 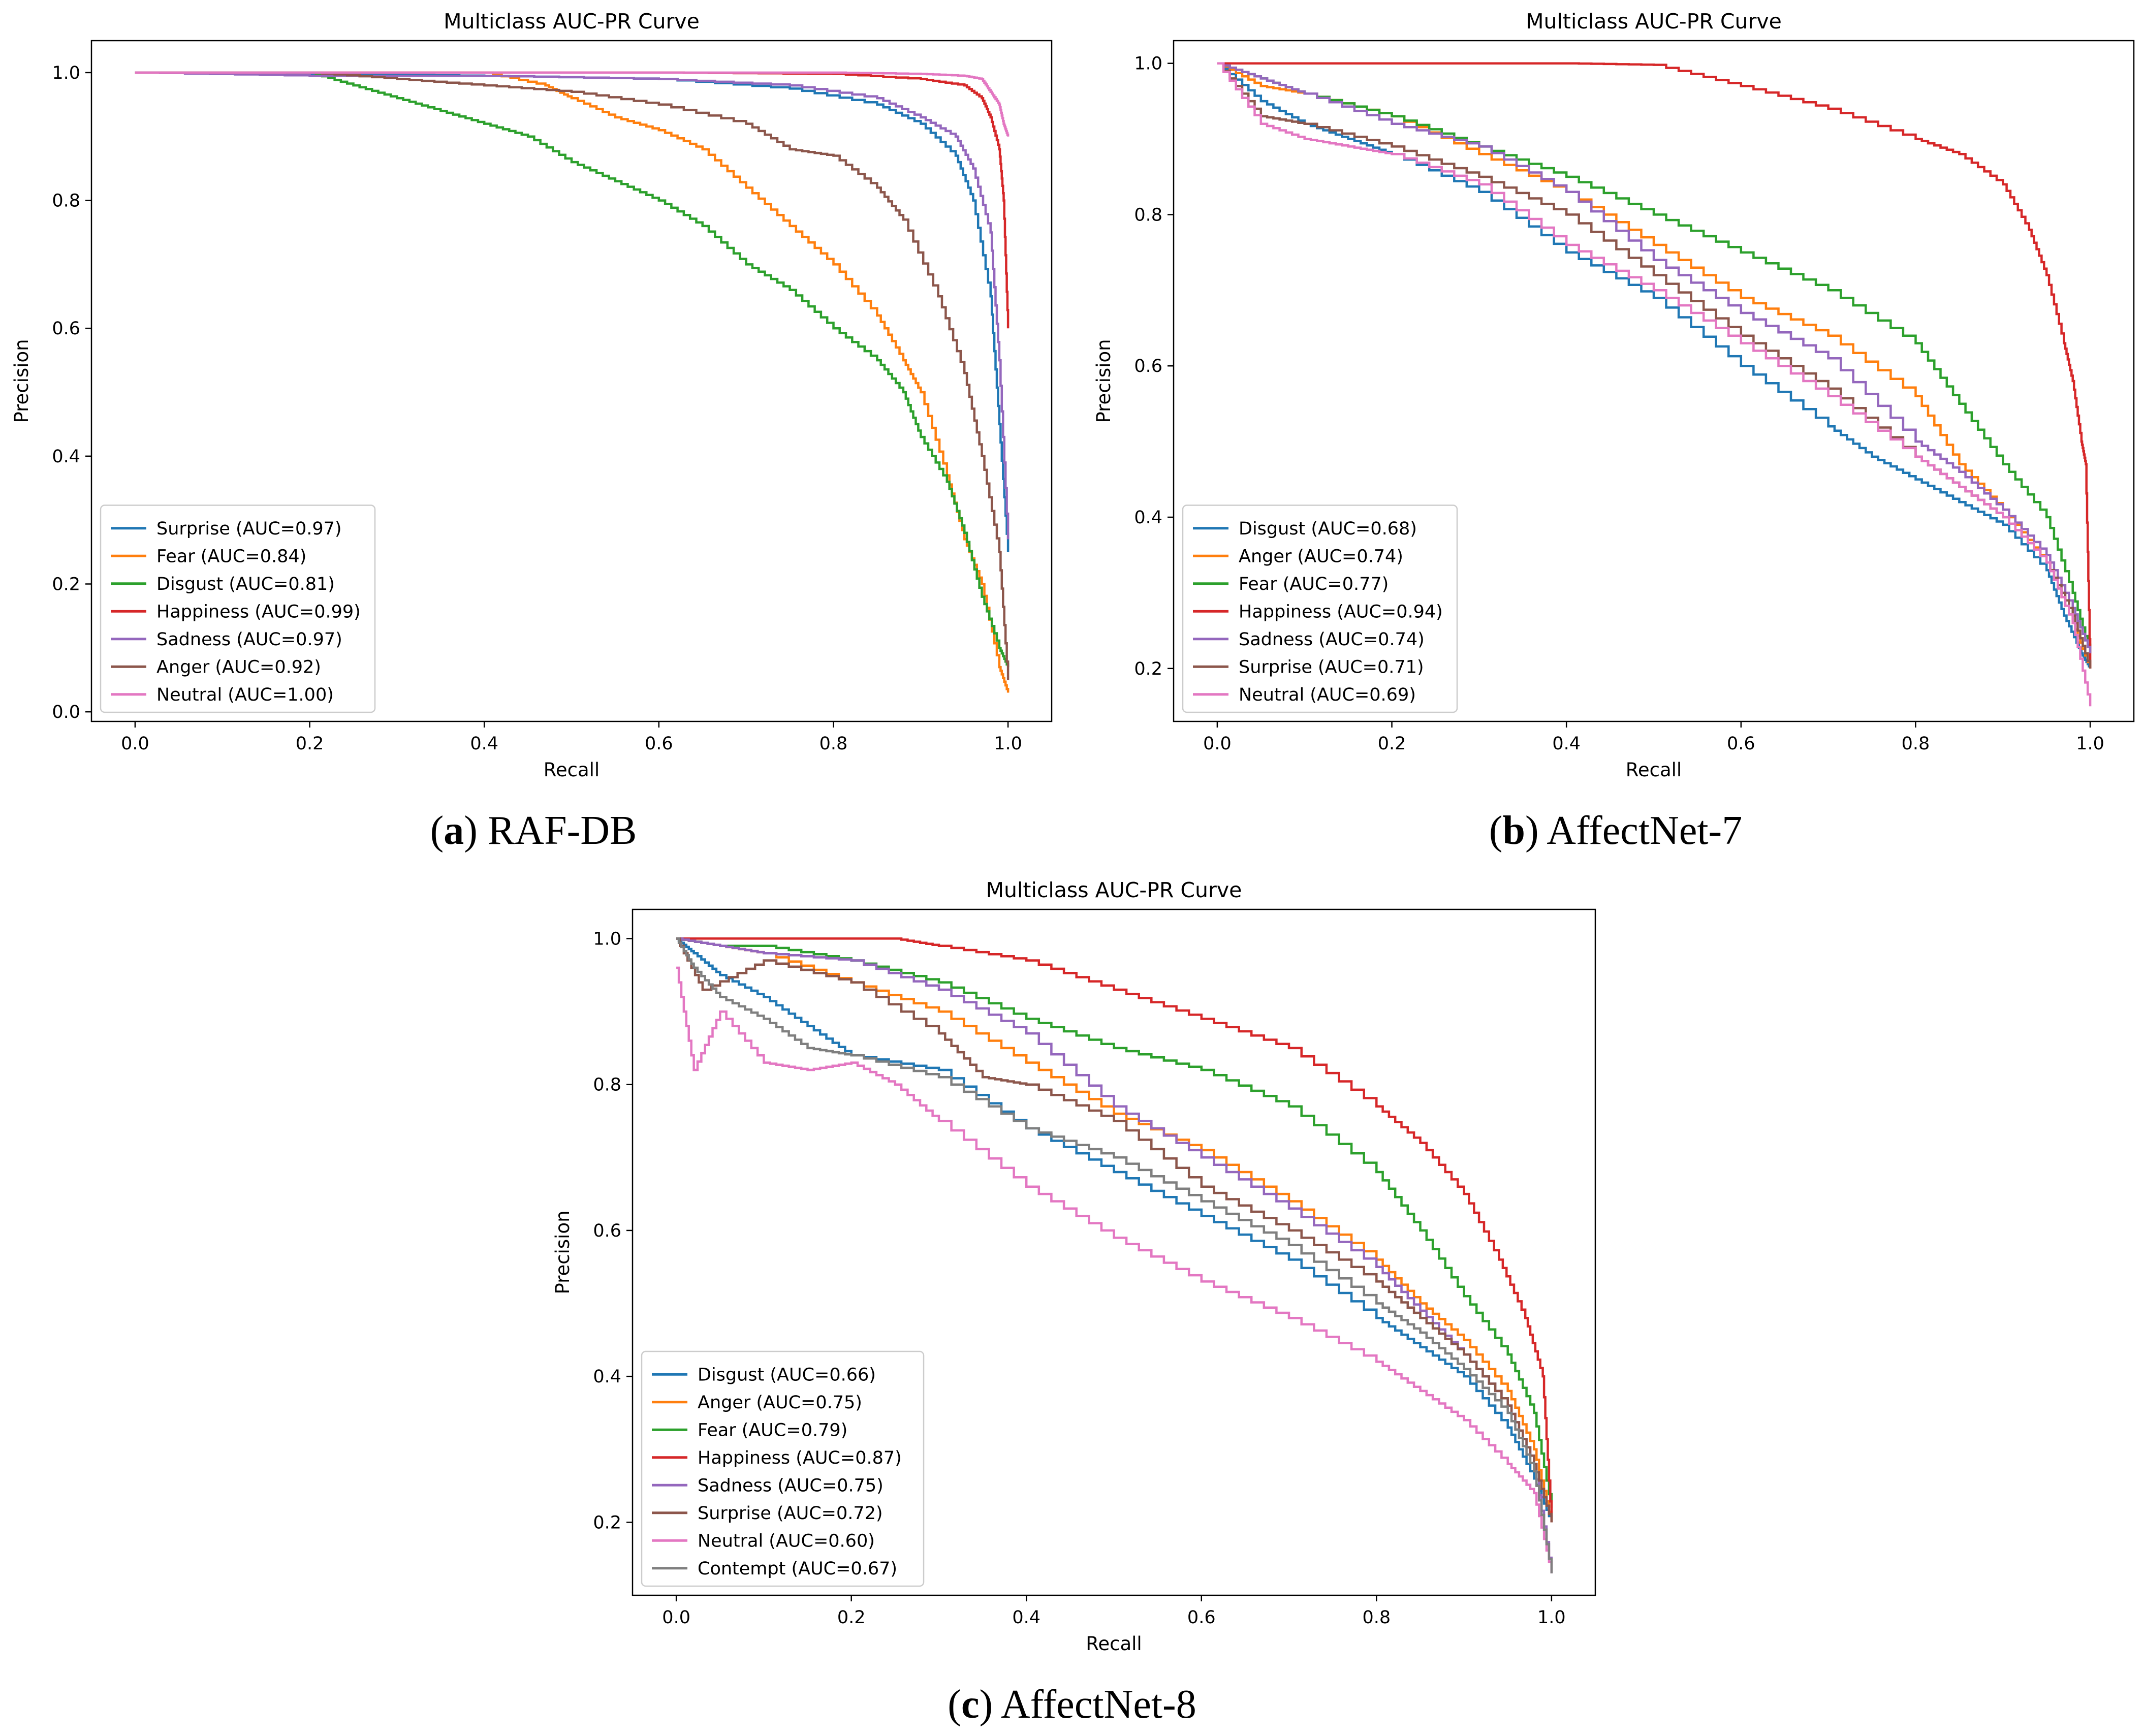 What do you see at coordinates (231, 556) in the screenshot?
I see `legend-label: Fear (AUC=0.84)` at bounding box center [231, 556].